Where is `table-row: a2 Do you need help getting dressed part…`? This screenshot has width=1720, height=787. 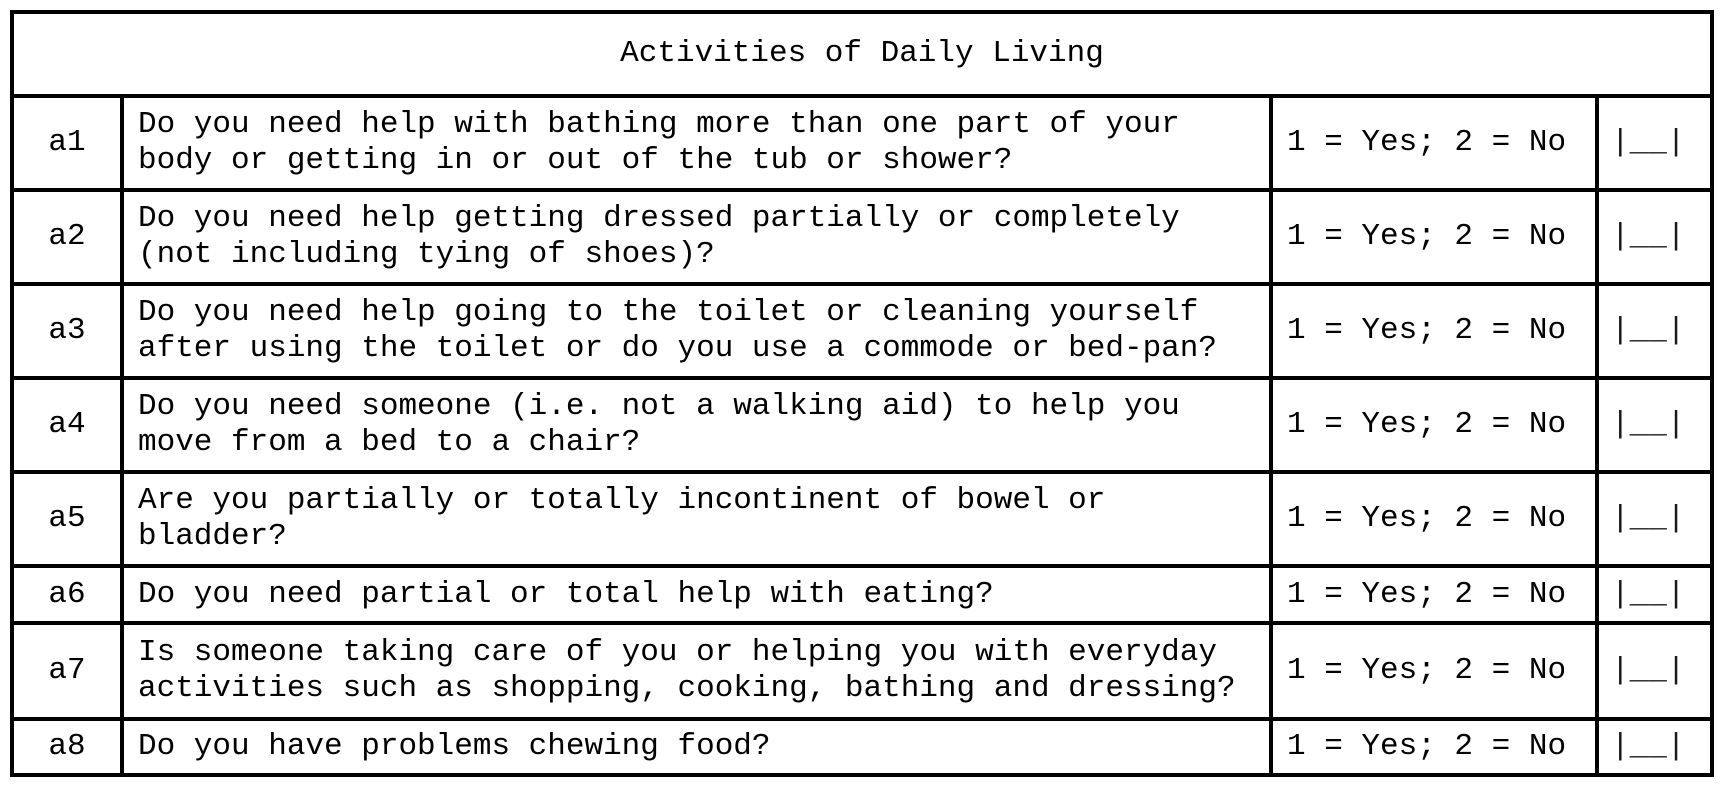 table-row: a2 Do you need help getting dressed part… is located at coordinates (862, 237).